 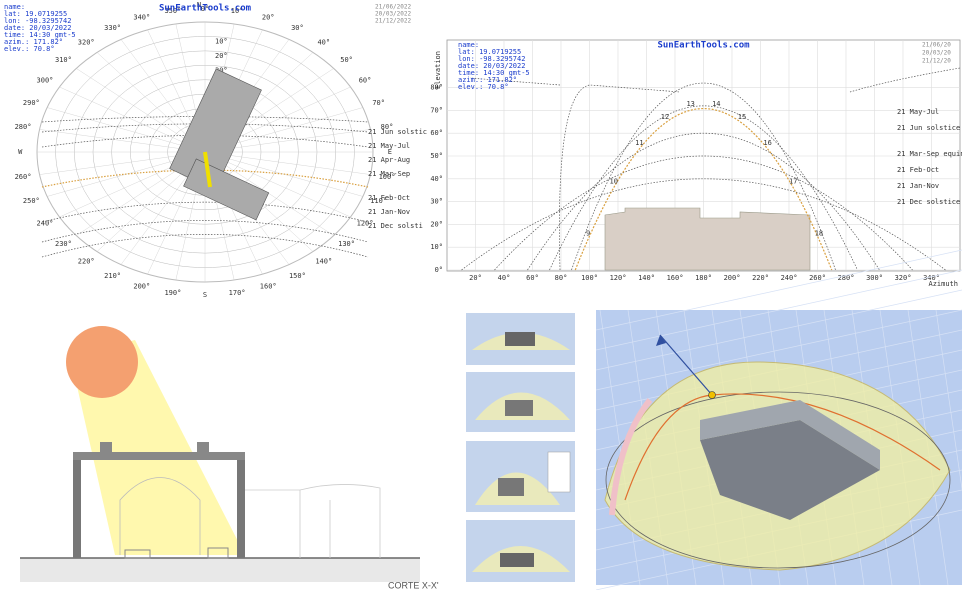 I want to click on hour-label: 10, so click(x=614, y=182).